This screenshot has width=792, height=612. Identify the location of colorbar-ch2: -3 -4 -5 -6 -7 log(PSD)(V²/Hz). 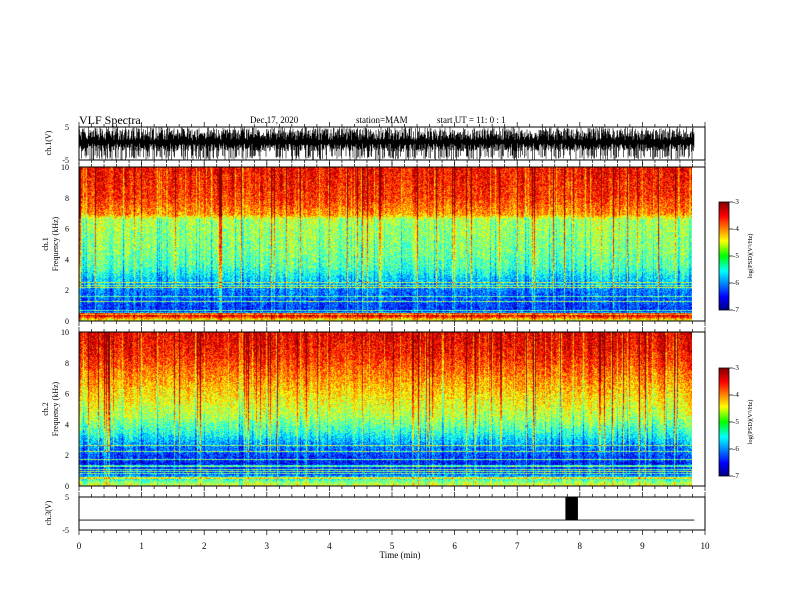
(736, 422).